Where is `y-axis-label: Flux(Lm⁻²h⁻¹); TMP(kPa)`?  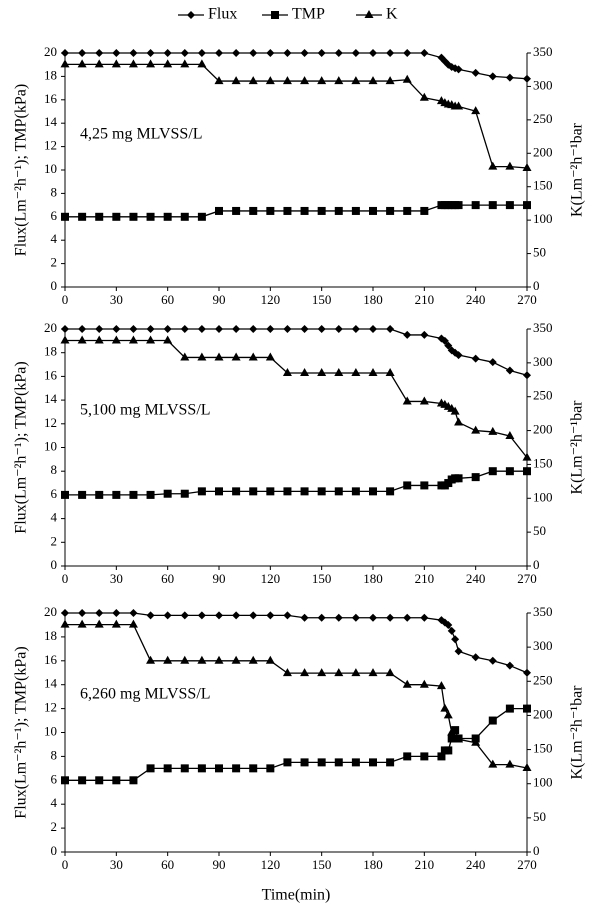
y-axis-label: Flux(Lm⁻²h⁻¹); TMP(kPa) is located at coordinates (21, 170).